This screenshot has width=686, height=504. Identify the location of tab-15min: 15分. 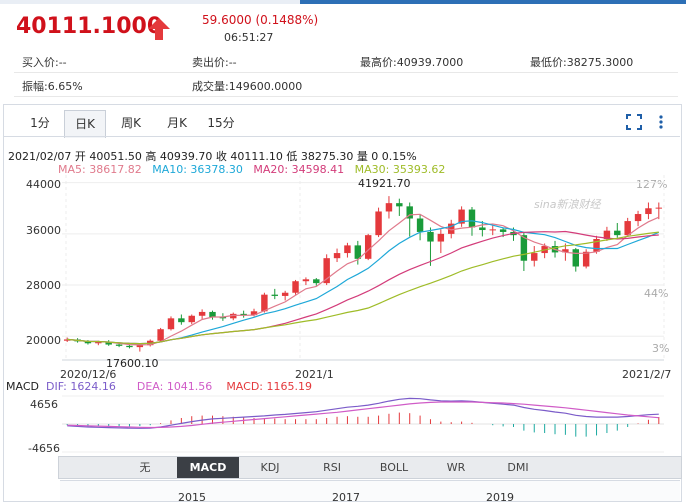
(221, 123).